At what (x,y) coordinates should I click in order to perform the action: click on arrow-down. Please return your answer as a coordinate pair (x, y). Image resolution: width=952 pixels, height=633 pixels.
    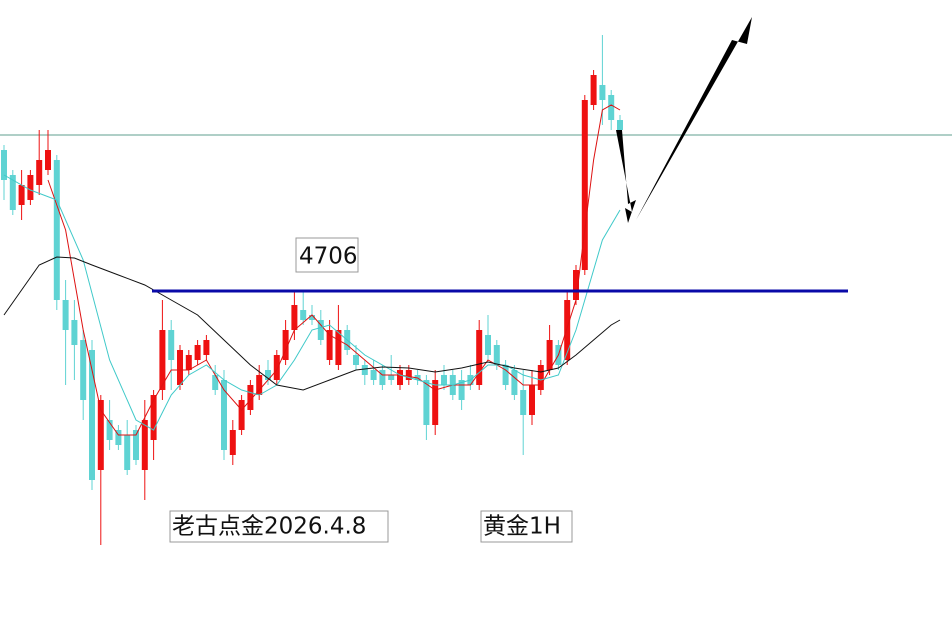
    Looking at the image, I should click on (626, 176).